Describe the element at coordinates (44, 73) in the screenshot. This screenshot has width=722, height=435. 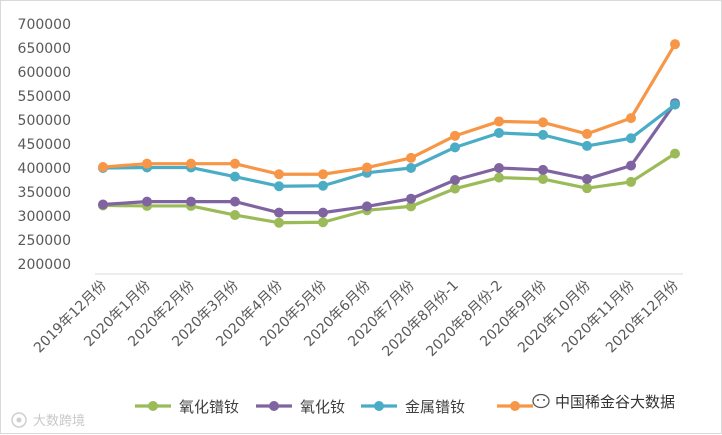
I see `y-tick-label: 600000` at that location.